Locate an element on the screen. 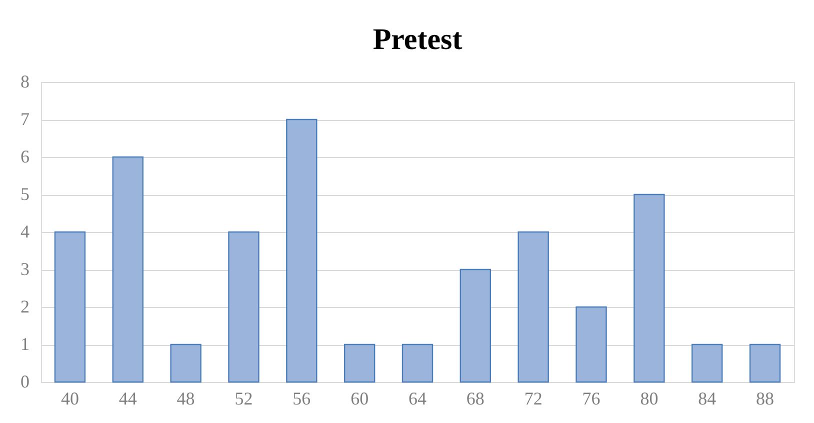  x-tick-label: 80 is located at coordinates (649, 398).